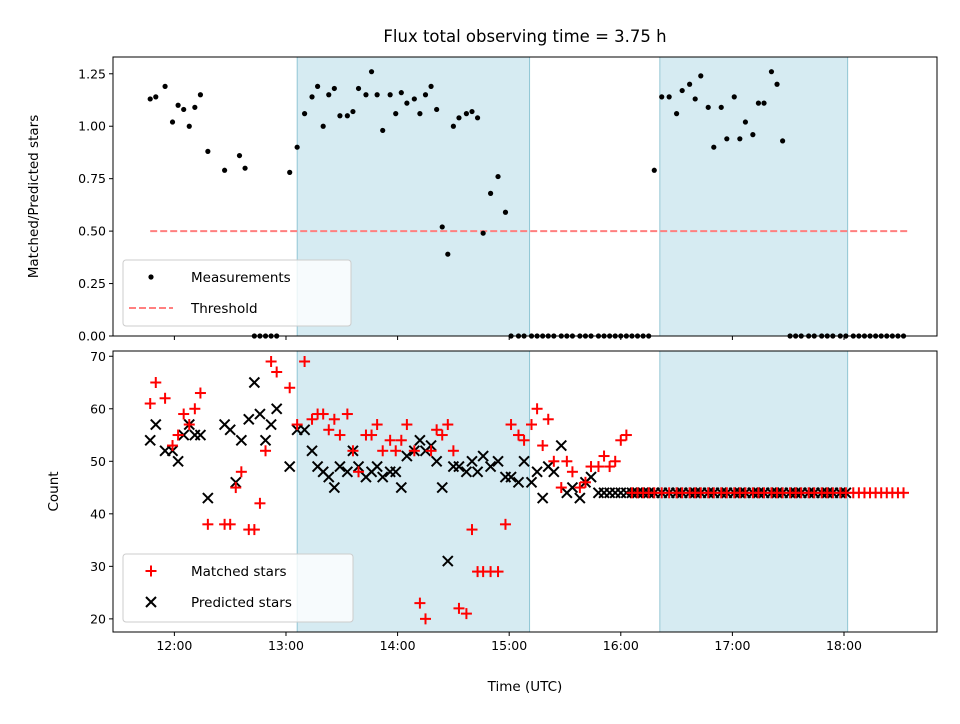  I want to click on top-y-axis-label: Matched/Predicted stars, so click(34, 196).